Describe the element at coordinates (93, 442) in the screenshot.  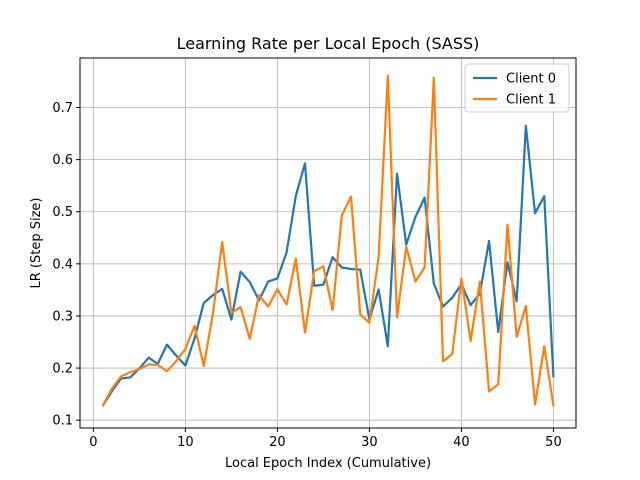
I see `x-tick-label: 0` at that location.